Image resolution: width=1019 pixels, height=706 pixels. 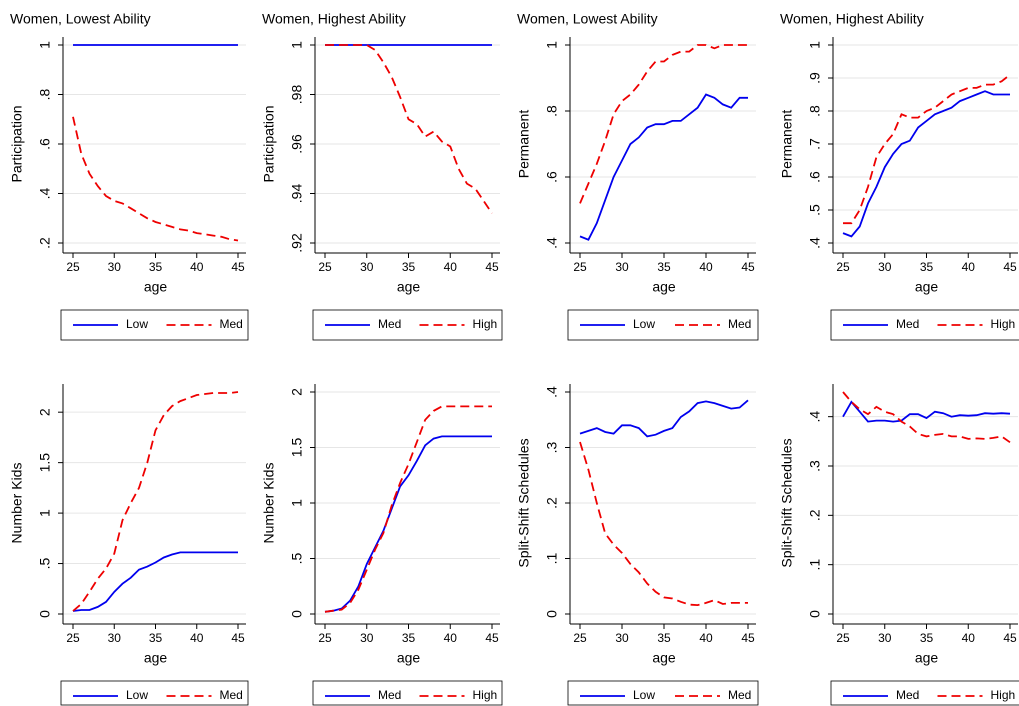 What do you see at coordinates (524, 502) in the screenshot?
I see `y-axis-label: Split-Shift Schedules` at bounding box center [524, 502].